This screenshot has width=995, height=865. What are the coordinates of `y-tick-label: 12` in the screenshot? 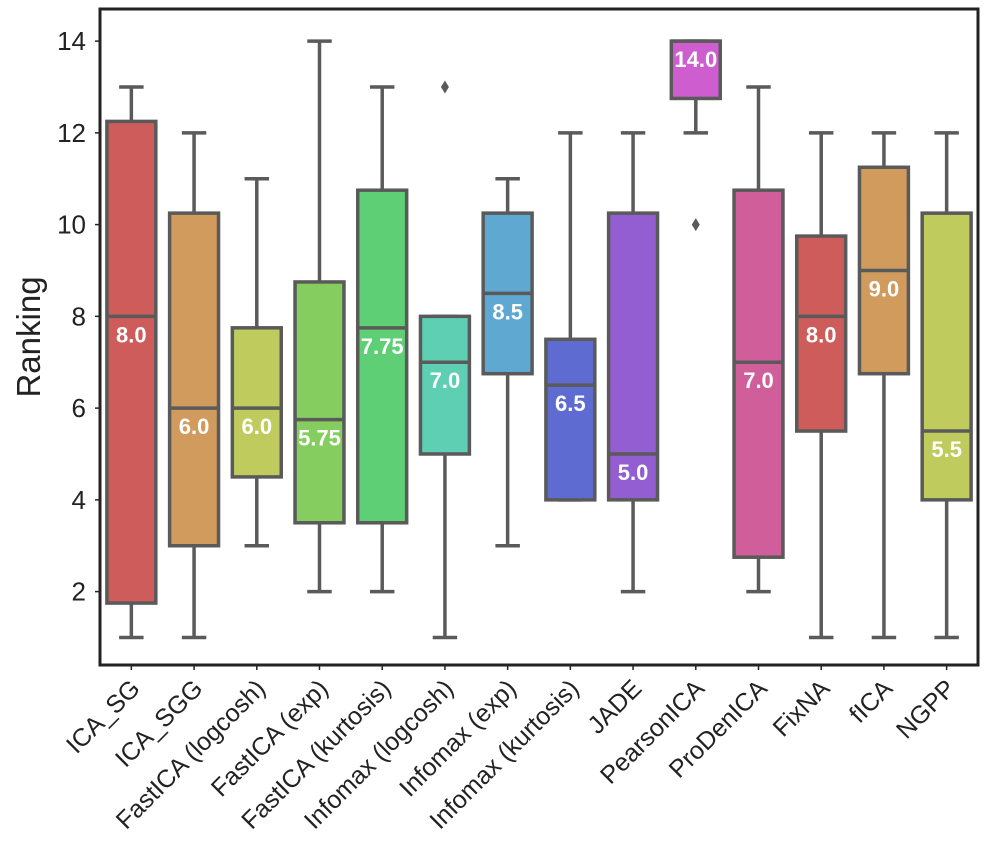 It's located at (71, 133).